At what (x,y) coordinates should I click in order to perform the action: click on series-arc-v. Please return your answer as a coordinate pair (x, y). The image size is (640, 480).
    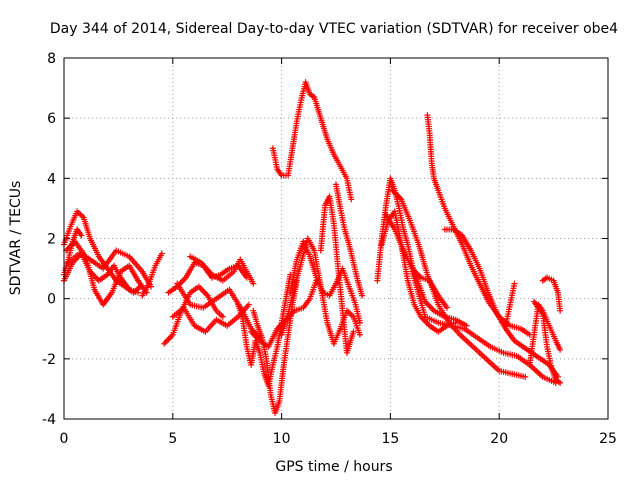
    Looking at the image, I should click on (416, 261).